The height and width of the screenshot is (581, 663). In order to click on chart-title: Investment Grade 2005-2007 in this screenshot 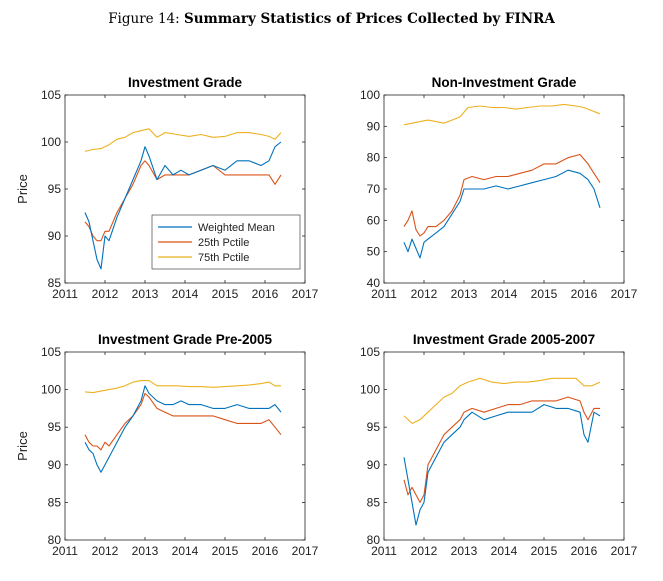, I will do `click(504, 339)`.